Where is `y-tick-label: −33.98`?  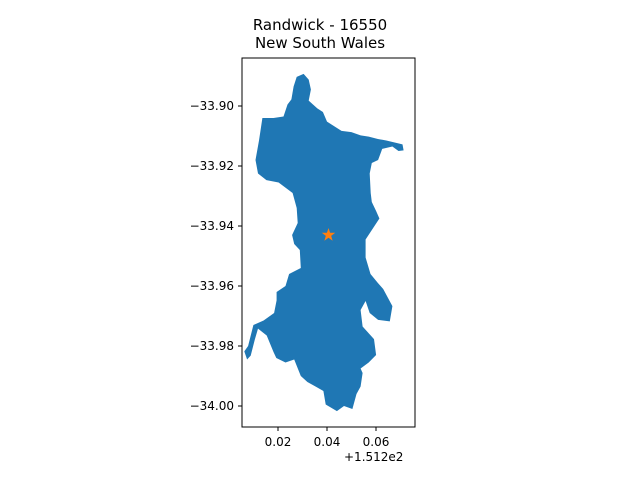
y-tick-label: −33.98 is located at coordinates (212, 346).